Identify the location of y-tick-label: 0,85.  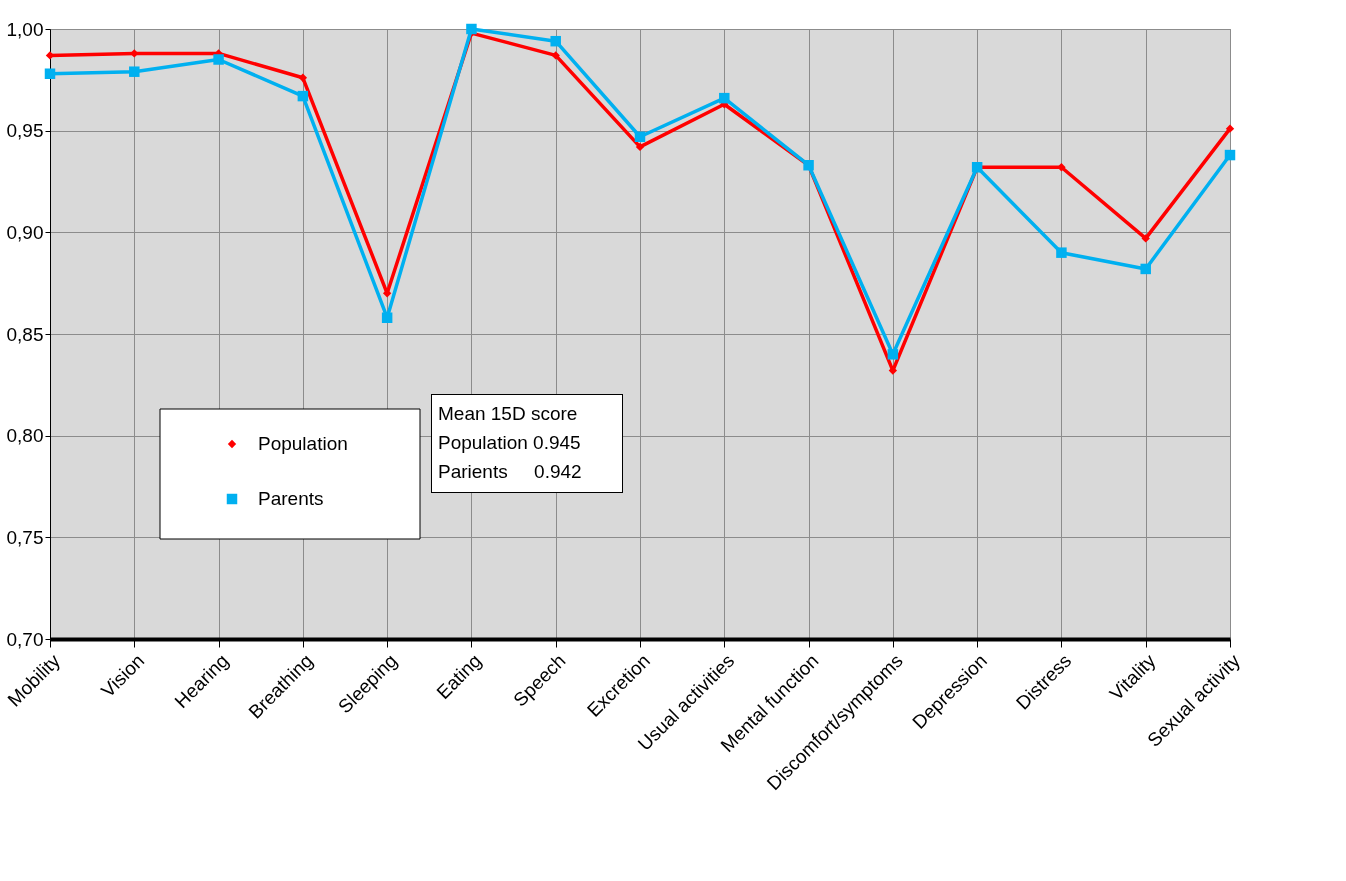
(25, 334).